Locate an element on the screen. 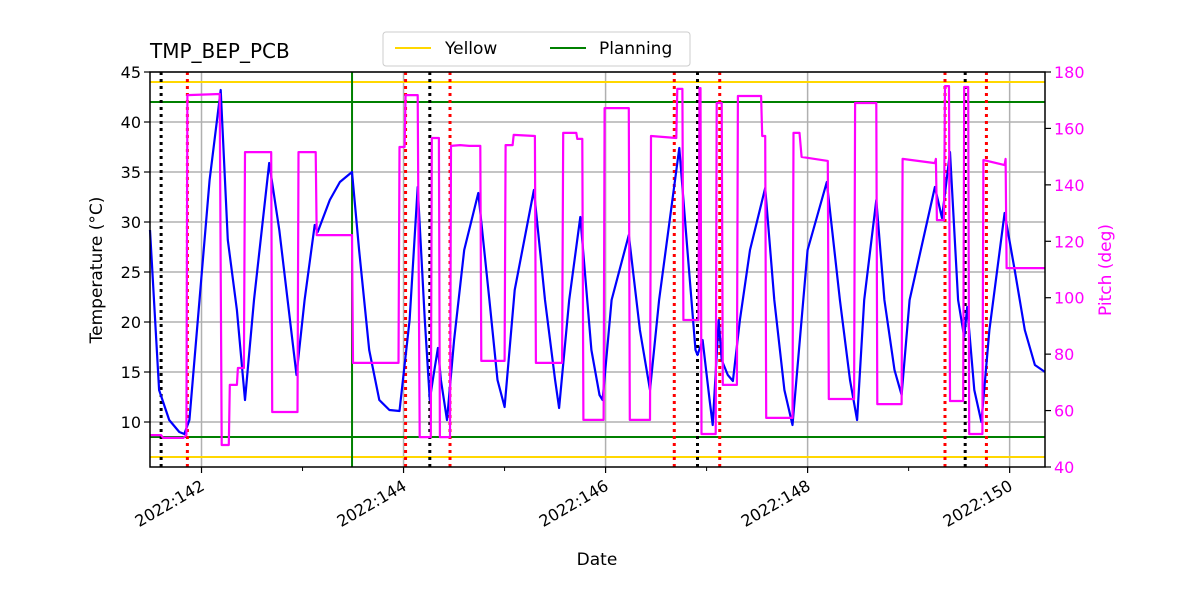  y2-tick-label: 80 is located at coordinates (1064, 354).